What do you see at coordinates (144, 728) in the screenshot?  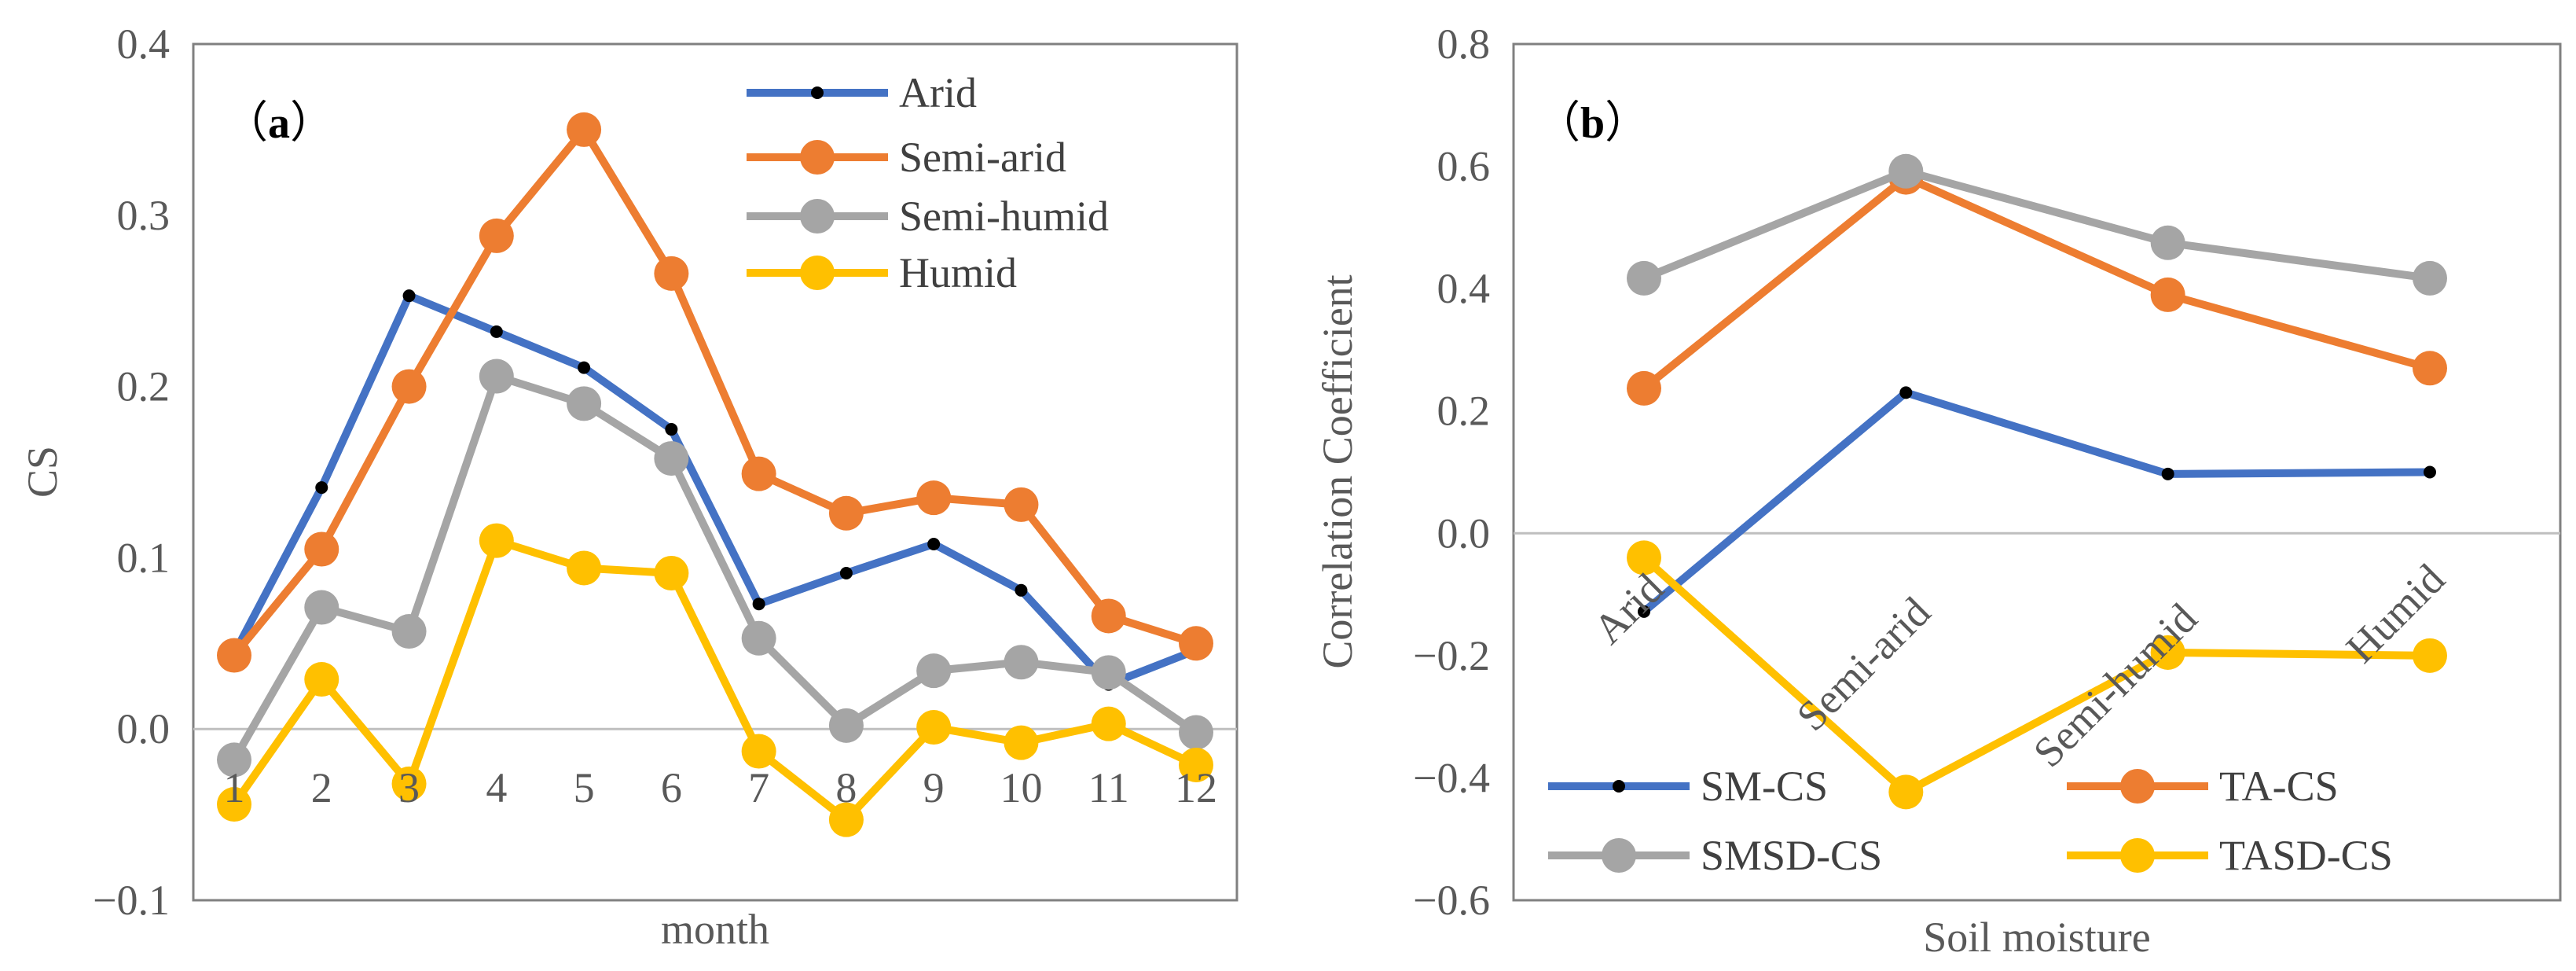 I see `a-y-tick-label: 0.0` at bounding box center [144, 728].